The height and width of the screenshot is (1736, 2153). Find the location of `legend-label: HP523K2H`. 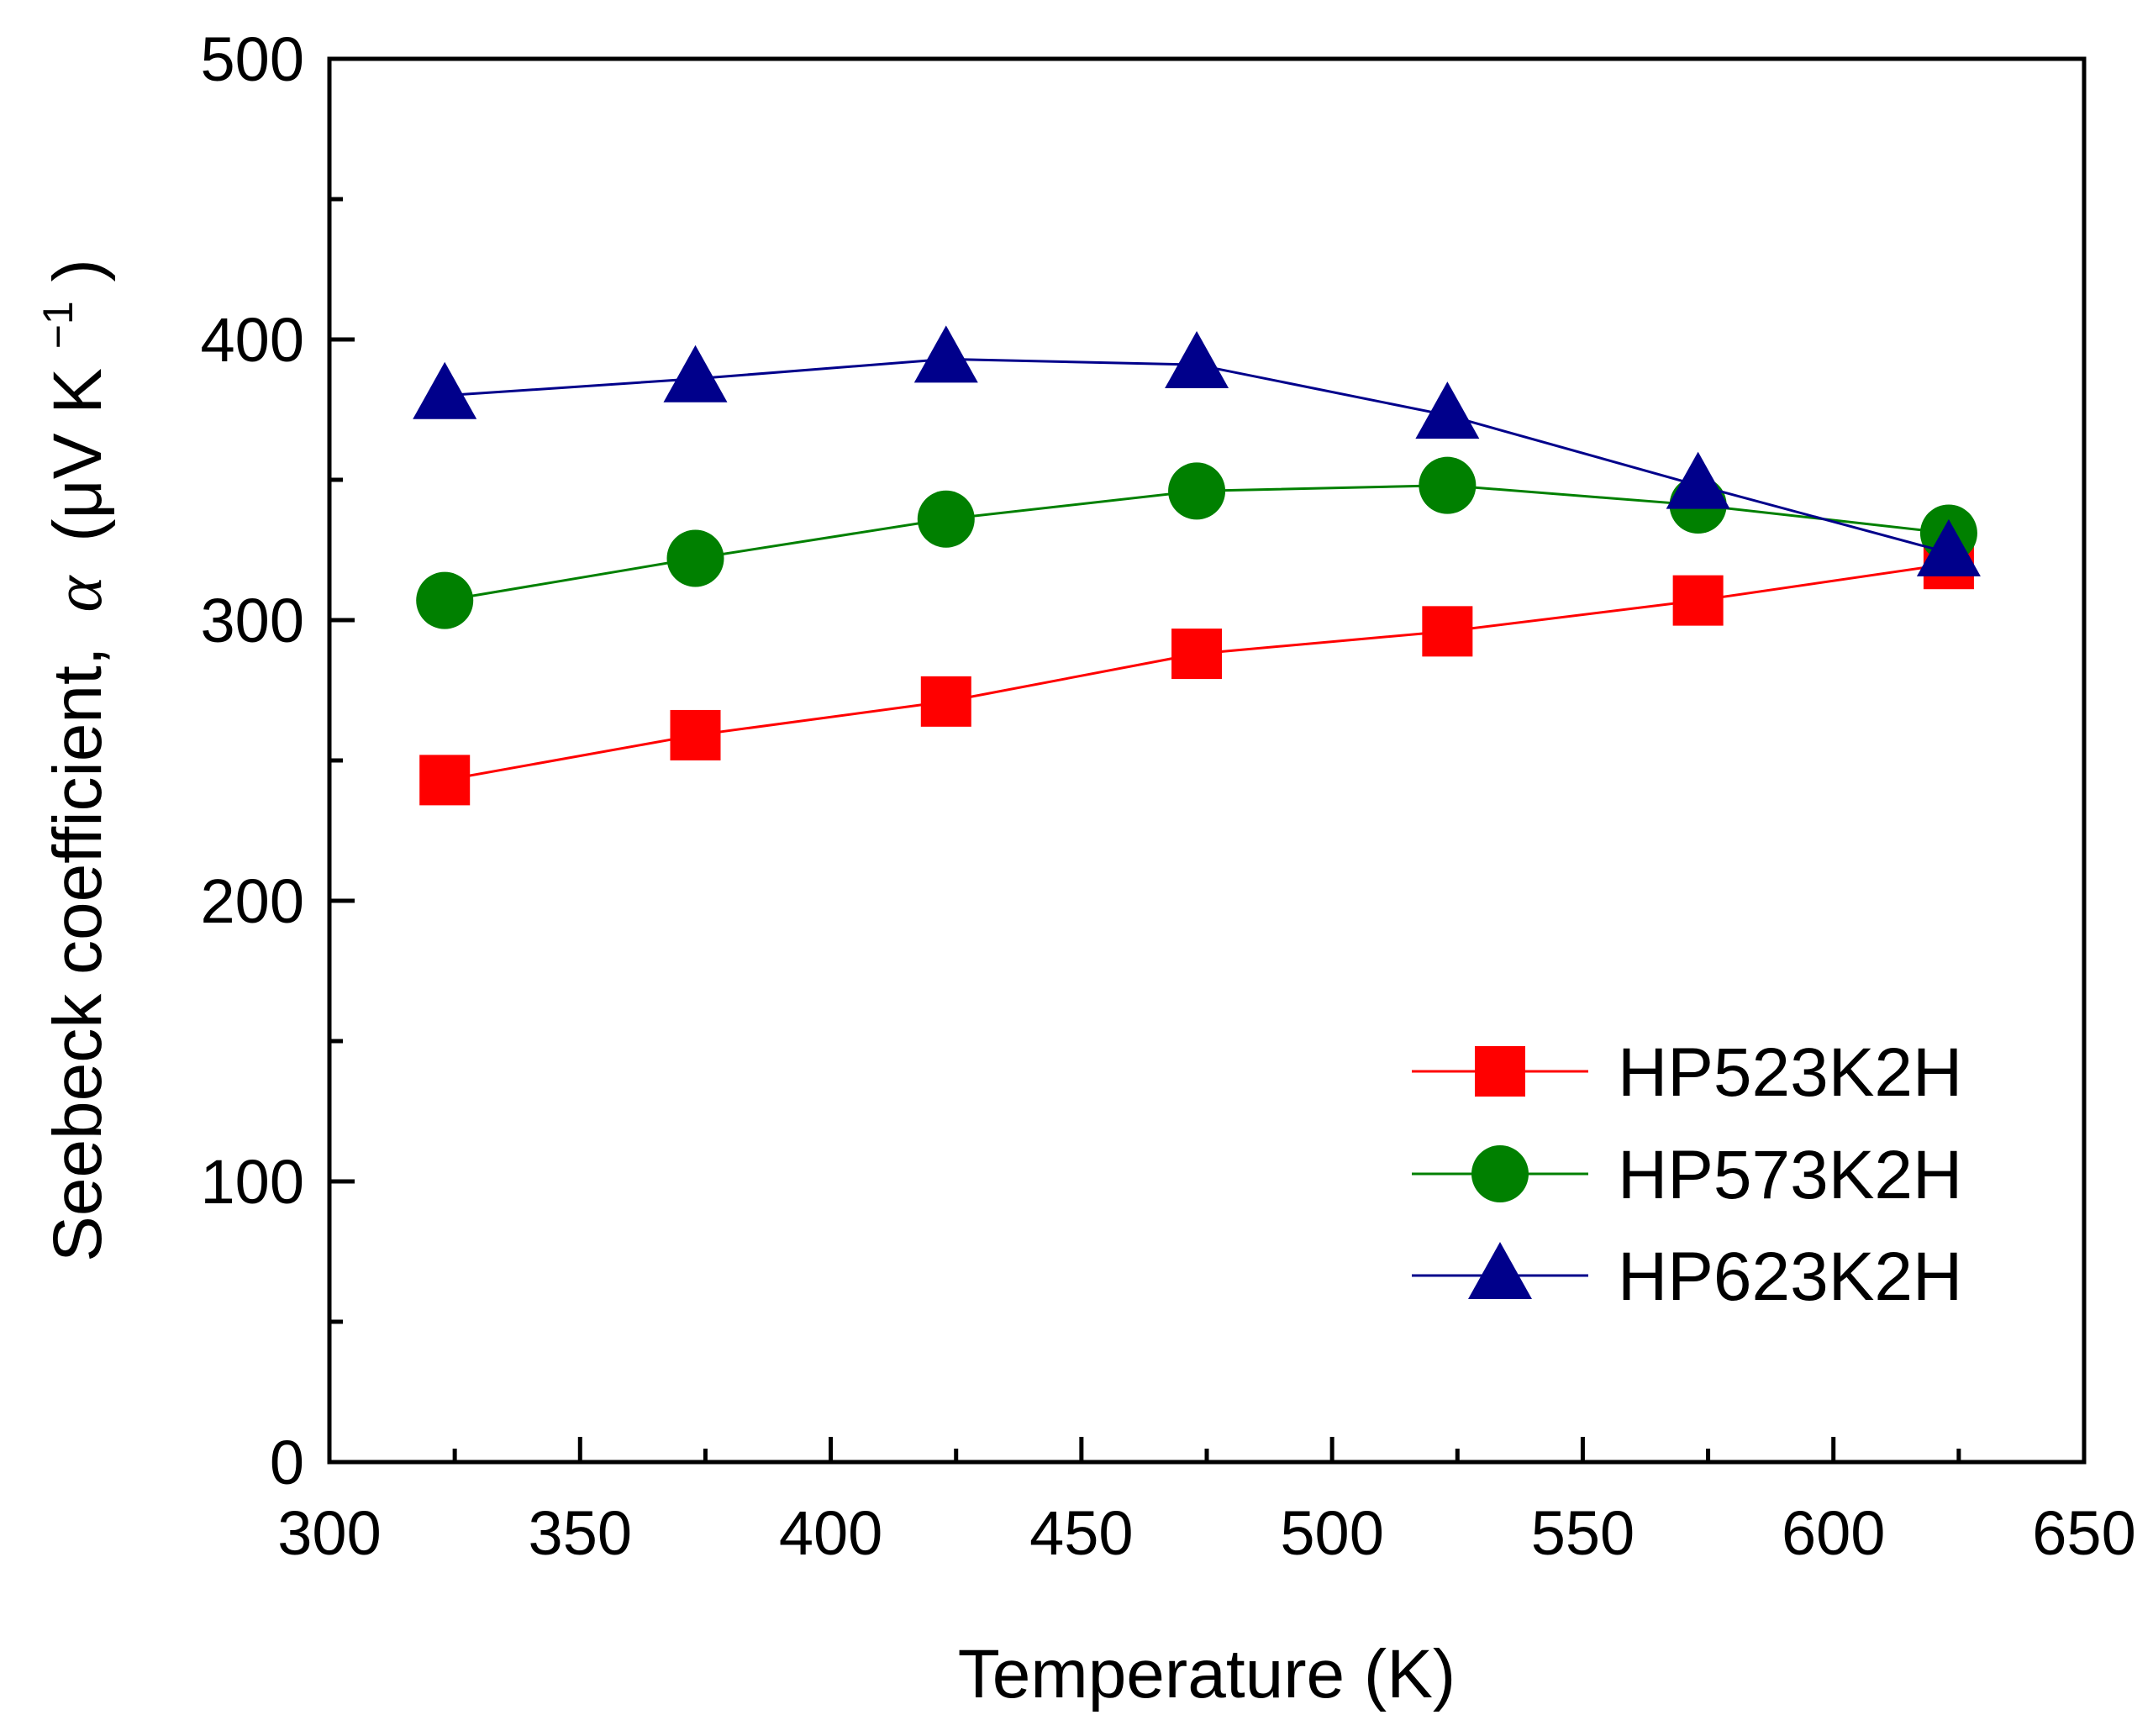

legend-label: HP523K2H is located at coordinates (1790, 1072).